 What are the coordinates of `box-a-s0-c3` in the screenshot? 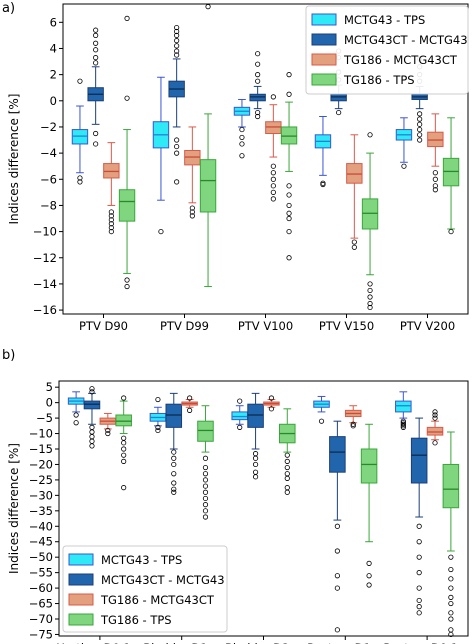 It's located at (323, 151).